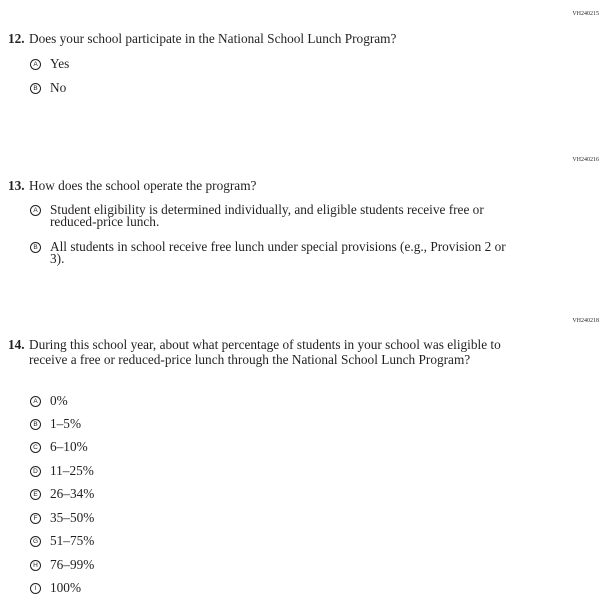 This screenshot has width=609, height=613. What do you see at coordinates (35, 588) in the screenshot?
I see `radio-bubble-icon: I` at bounding box center [35, 588].